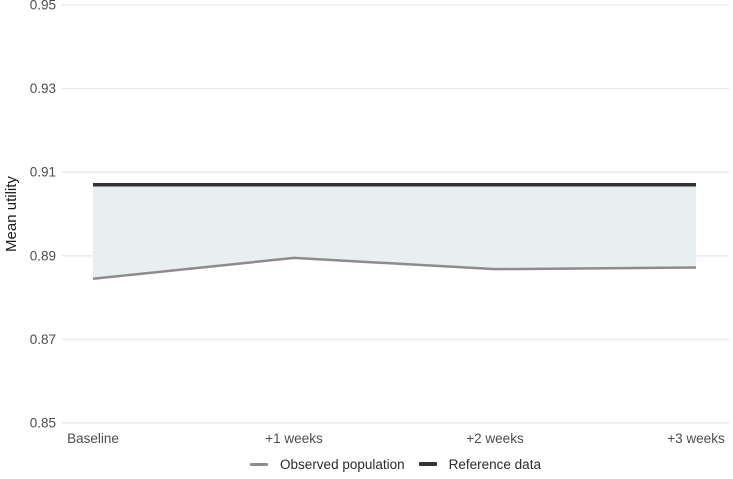 Image resolution: width=733 pixels, height=479 pixels. I want to click on y-tick-label: 0.87, so click(43, 339).